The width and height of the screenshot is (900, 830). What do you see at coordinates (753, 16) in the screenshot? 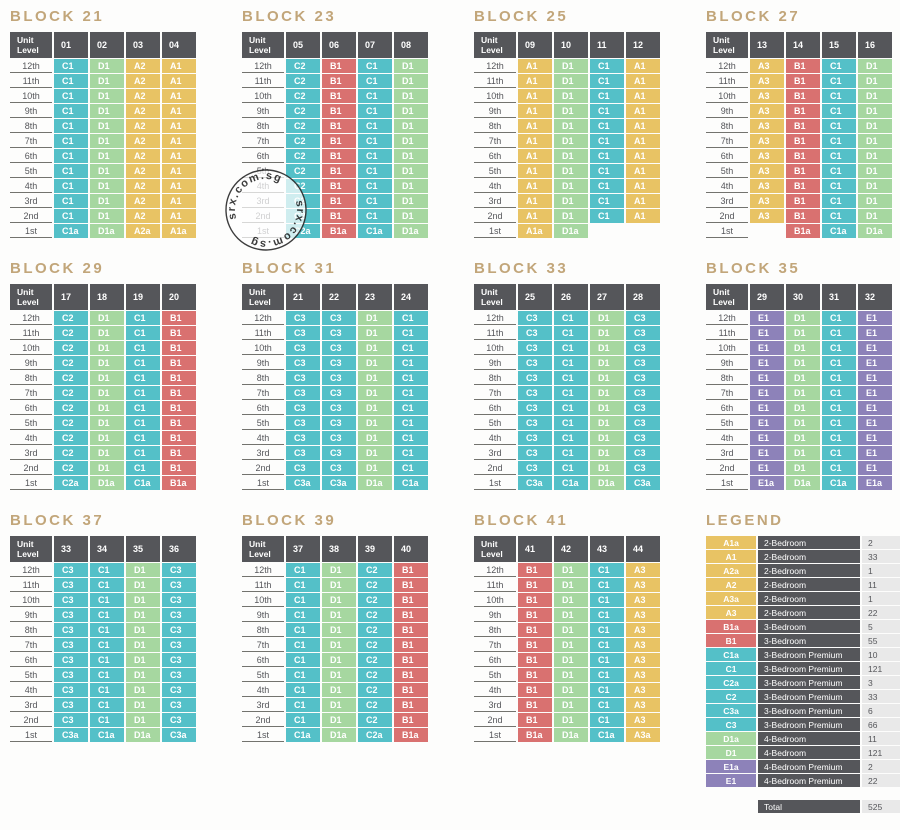
I see `block-title: BLOCK 27` at bounding box center [753, 16].